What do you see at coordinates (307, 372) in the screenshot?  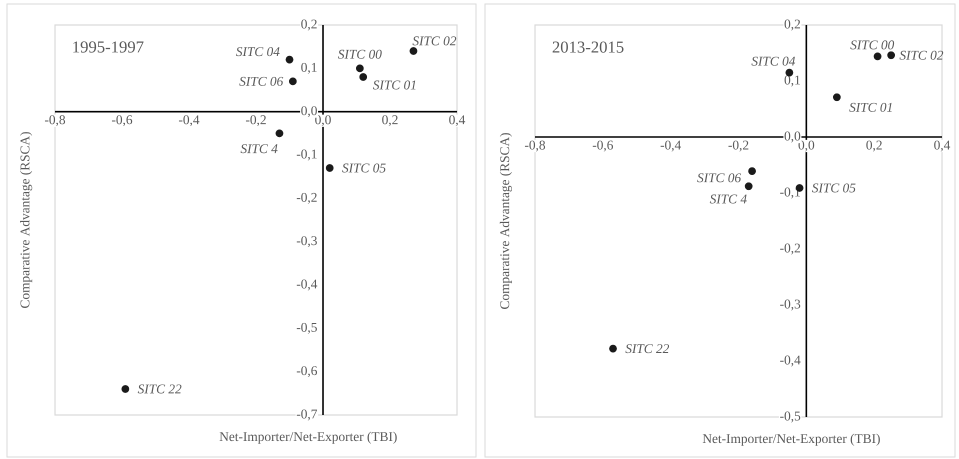 I see `y-tick-label: -0,6` at bounding box center [307, 372].